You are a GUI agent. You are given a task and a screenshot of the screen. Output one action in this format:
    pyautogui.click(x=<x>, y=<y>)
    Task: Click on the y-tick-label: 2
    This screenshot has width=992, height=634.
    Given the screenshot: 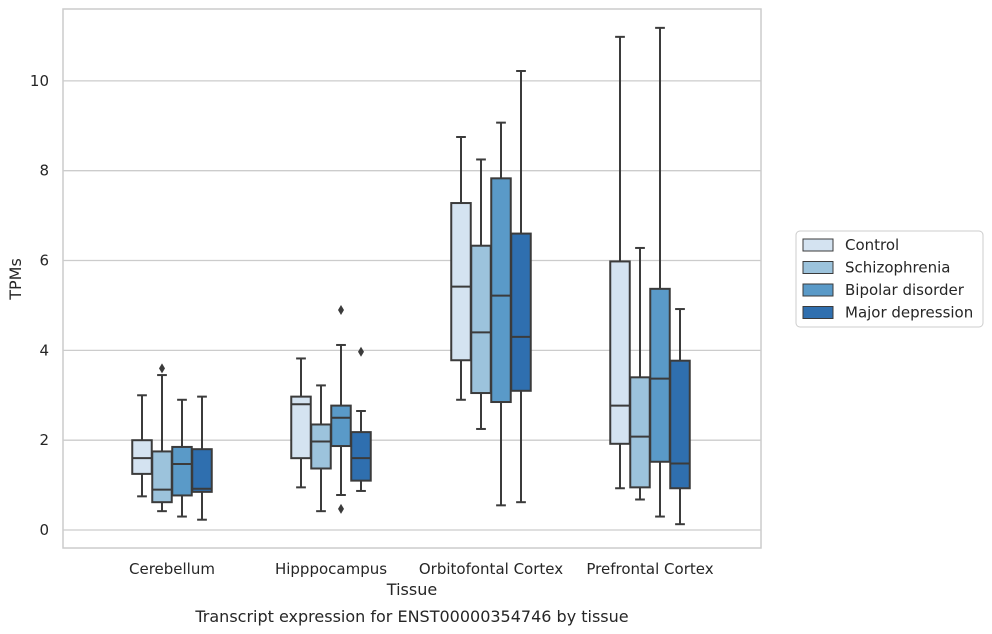 What is the action you would take?
    pyautogui.click(x=44, y=440)
    